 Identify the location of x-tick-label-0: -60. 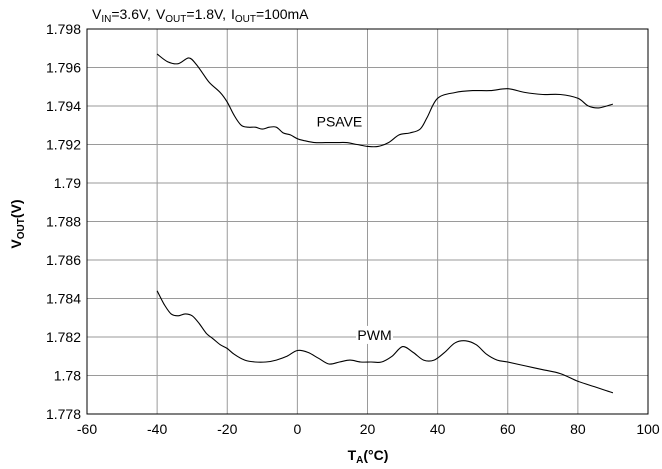
(87, 429).